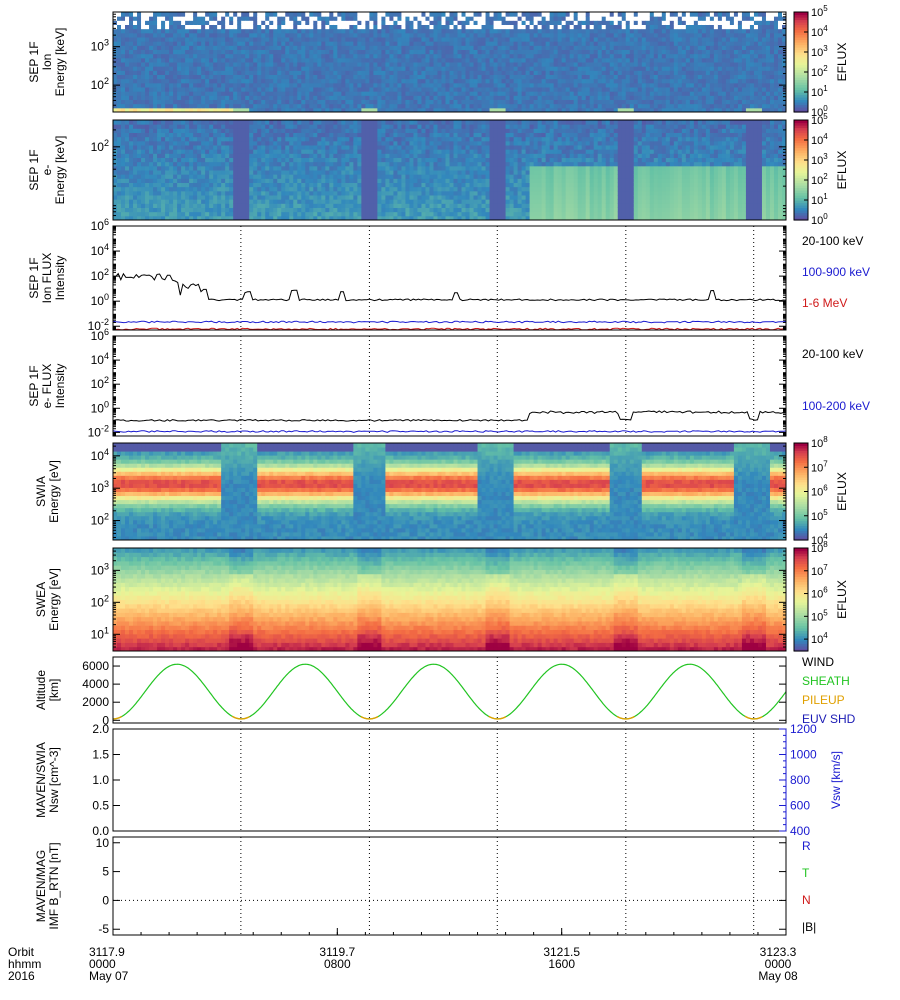  I want to click on panel-5-ytick-1: 10², so click(100, 601).